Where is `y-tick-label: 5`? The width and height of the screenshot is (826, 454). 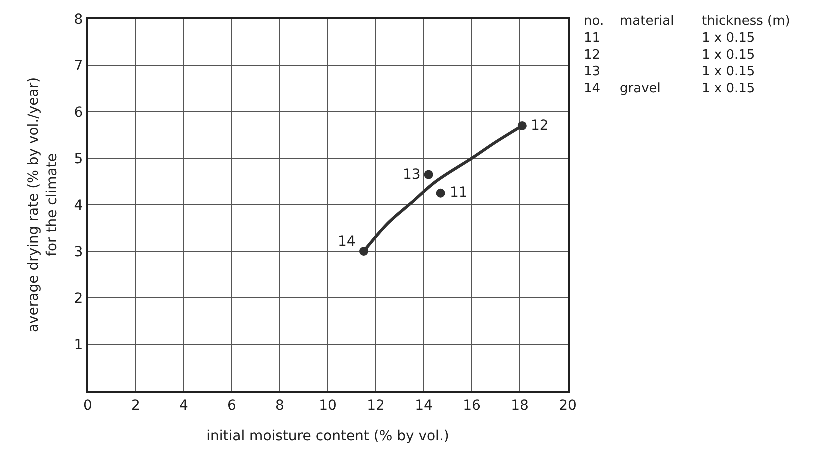 y-tick-label: 5 is located at coordinates (79, 159).